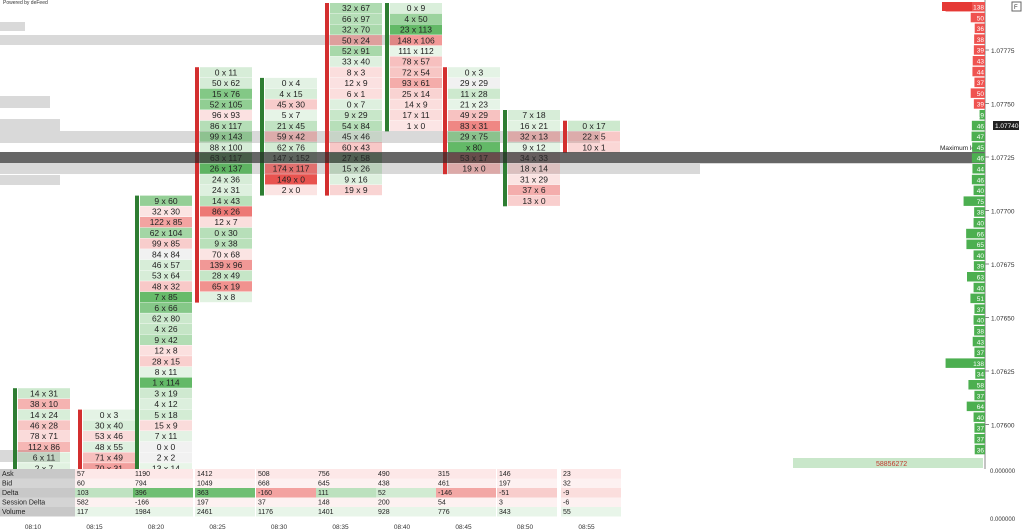 The width and height of the screenshot is (1024, 532). Describe the element at coordinates (981, 278) in the screenshot. I see `profile-volume-label: 63` at that location.